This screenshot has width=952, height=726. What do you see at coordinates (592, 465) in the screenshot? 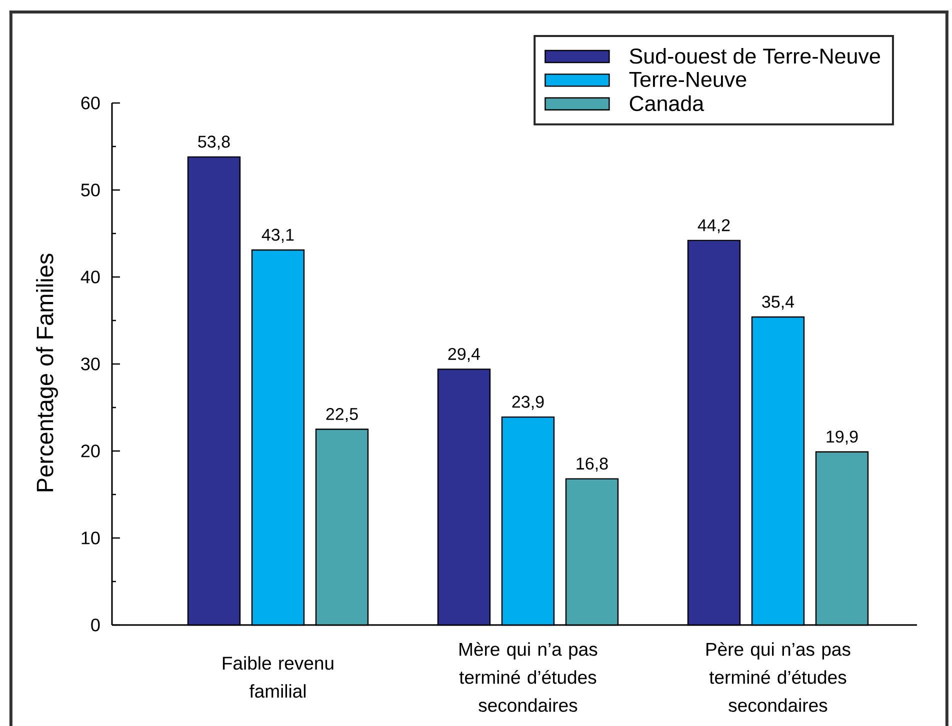
I see `data-label: 16,8` at bounding box center [592, 465].